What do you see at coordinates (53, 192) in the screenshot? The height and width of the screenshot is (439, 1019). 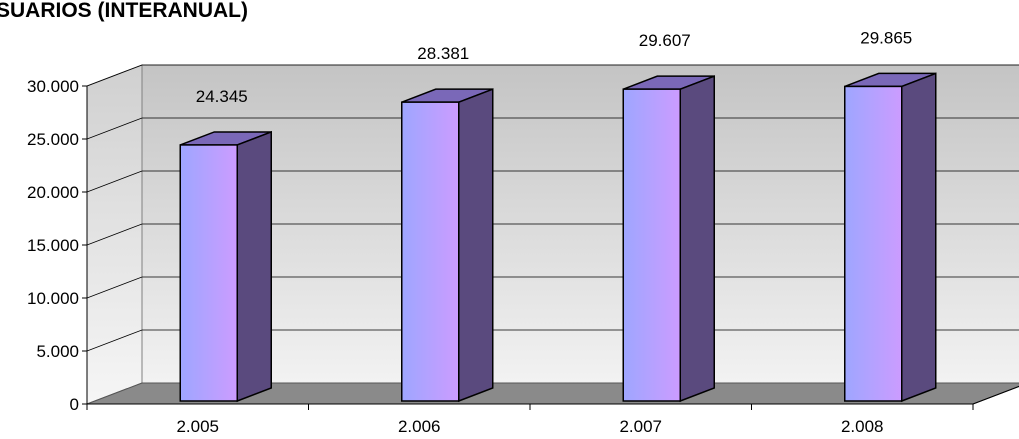 I see `y-tick-label: 20.000` at bounding box center [53, 192].